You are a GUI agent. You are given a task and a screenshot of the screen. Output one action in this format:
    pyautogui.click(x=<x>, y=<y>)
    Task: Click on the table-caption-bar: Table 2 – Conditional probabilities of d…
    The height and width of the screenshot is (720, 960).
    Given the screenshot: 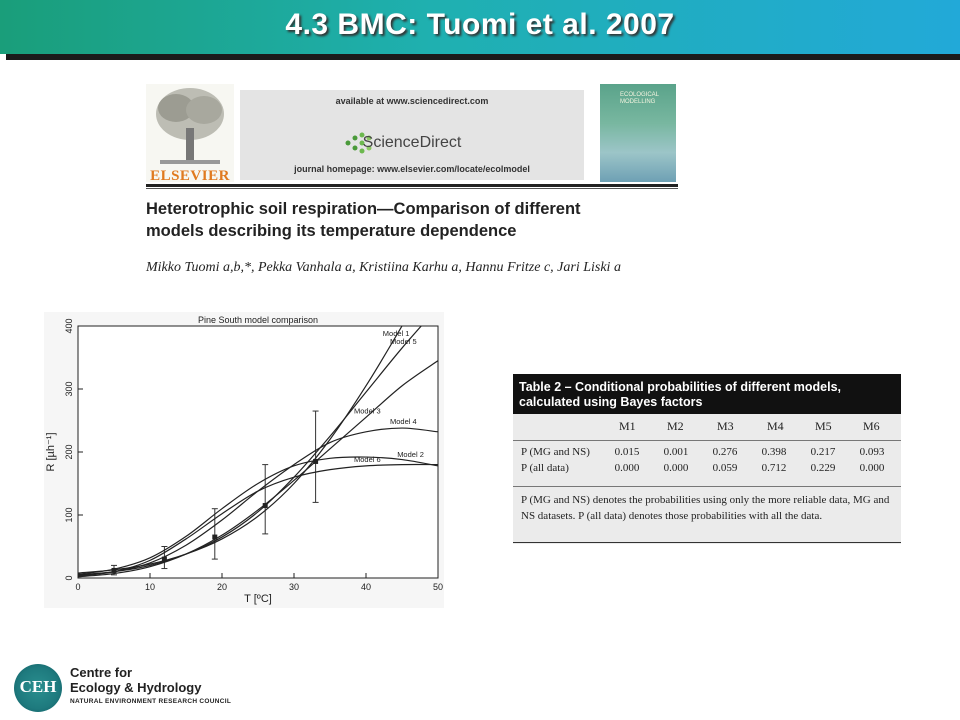 What is the action you would take?
    pyautogui.click(x=707, y=394)
    